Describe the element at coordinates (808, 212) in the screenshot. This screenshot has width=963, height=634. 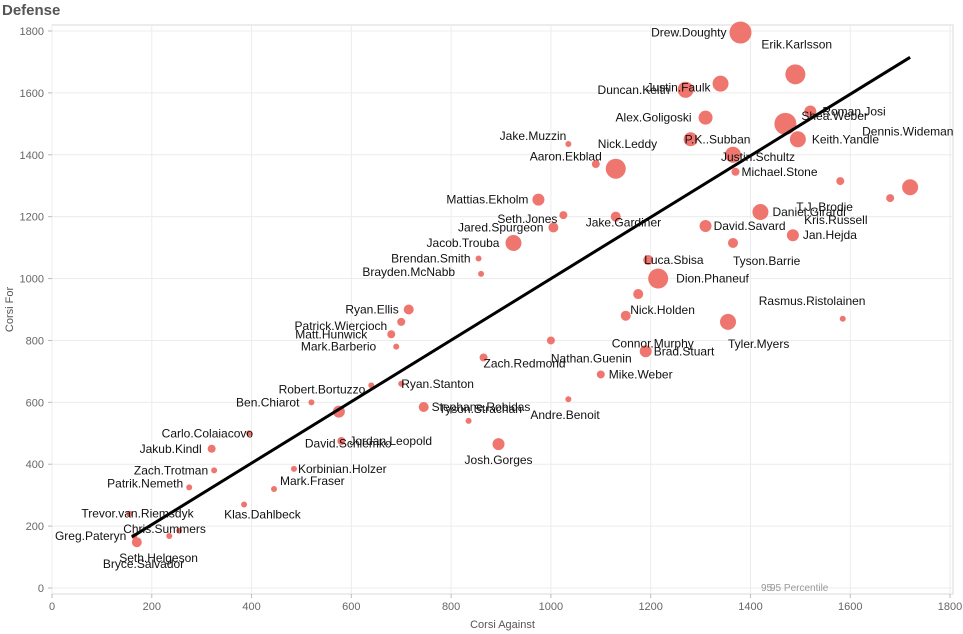
I see `point-label: Daniel.Girardi` at that location.